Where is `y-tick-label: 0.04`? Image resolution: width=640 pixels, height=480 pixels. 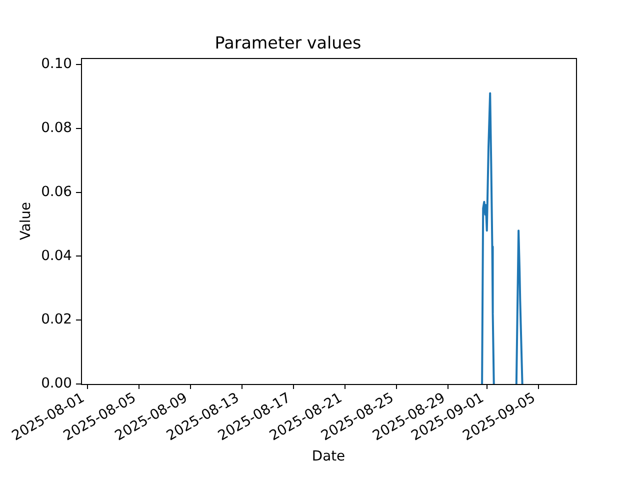 y-tick-label: 0.04 is located at coordinates (56, 256).